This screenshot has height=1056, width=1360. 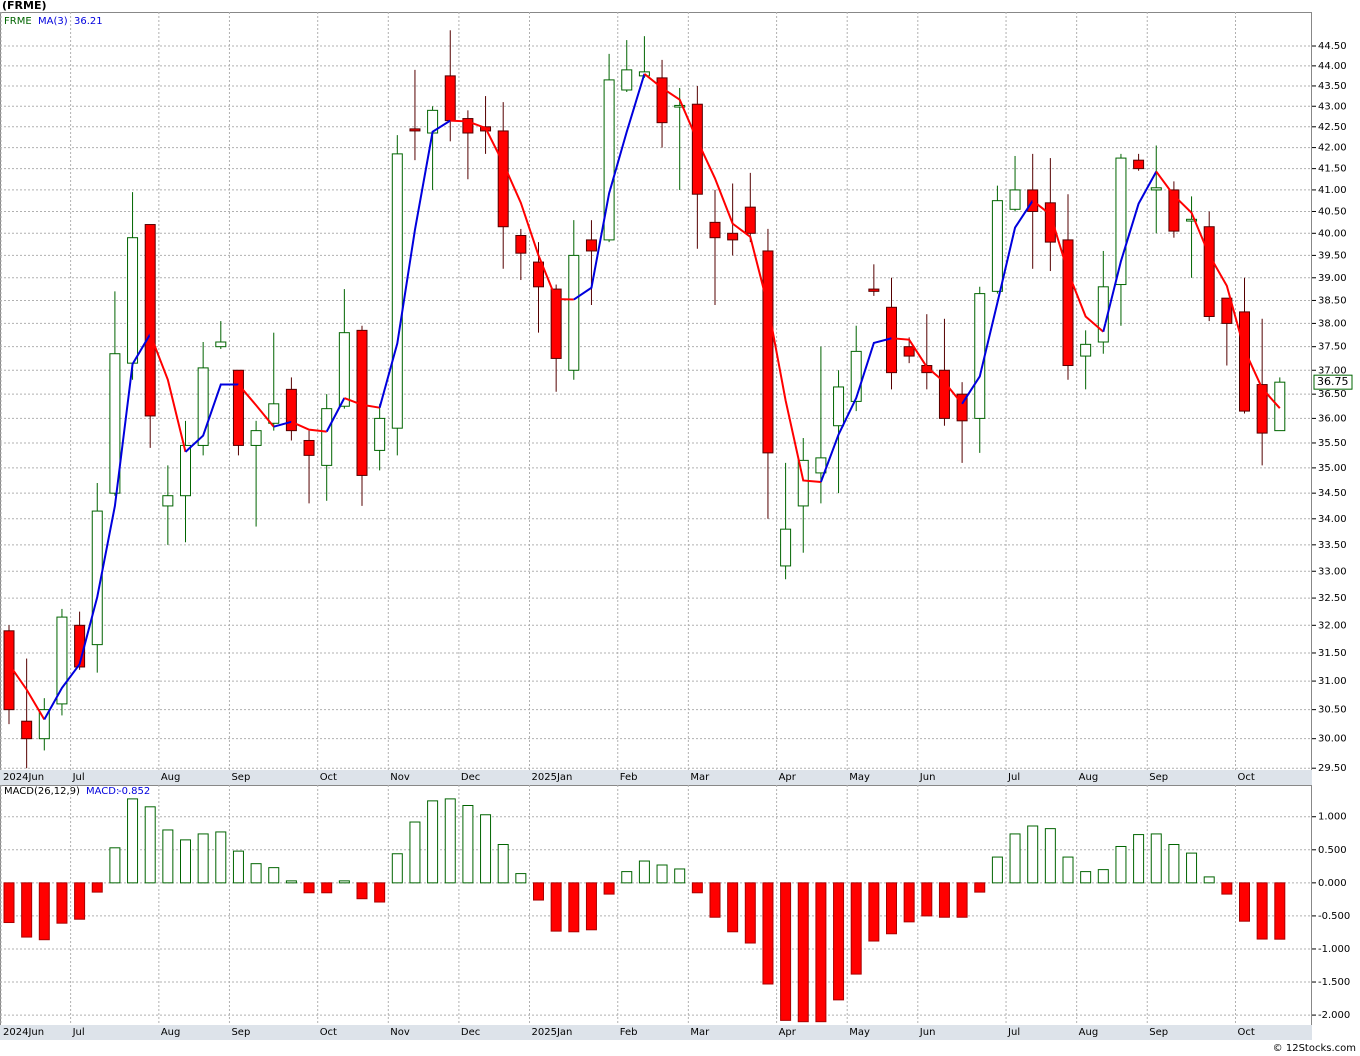 What do you see at coordinates (1332, 681) in the screenshot?
I see `y-tick-label: 31.00` at bounding box center [1332, 681].